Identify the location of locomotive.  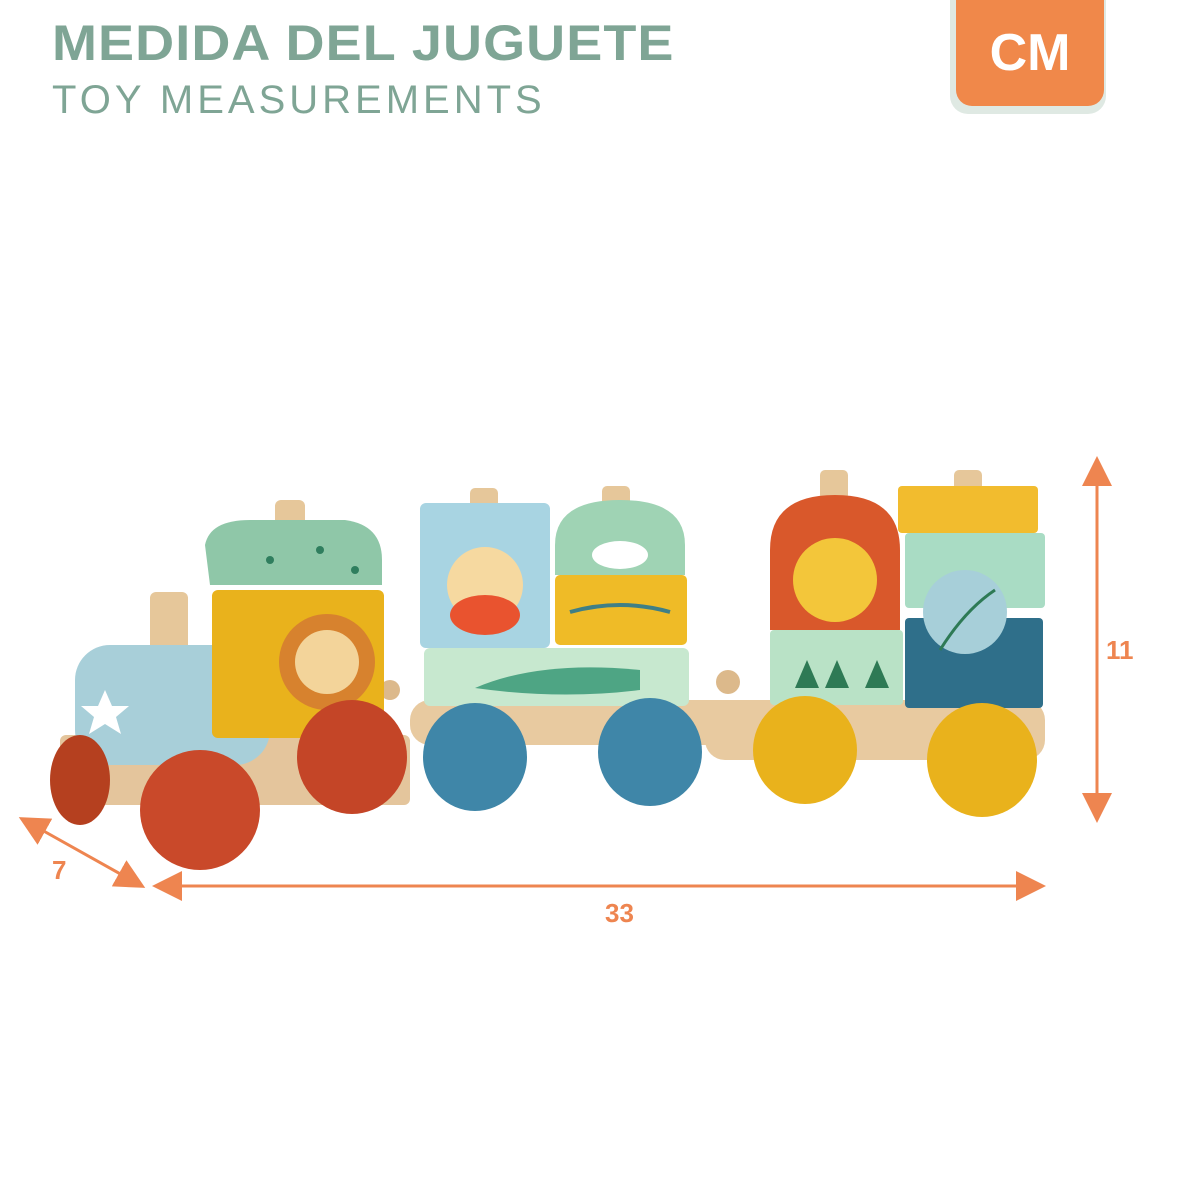
(229, 632).